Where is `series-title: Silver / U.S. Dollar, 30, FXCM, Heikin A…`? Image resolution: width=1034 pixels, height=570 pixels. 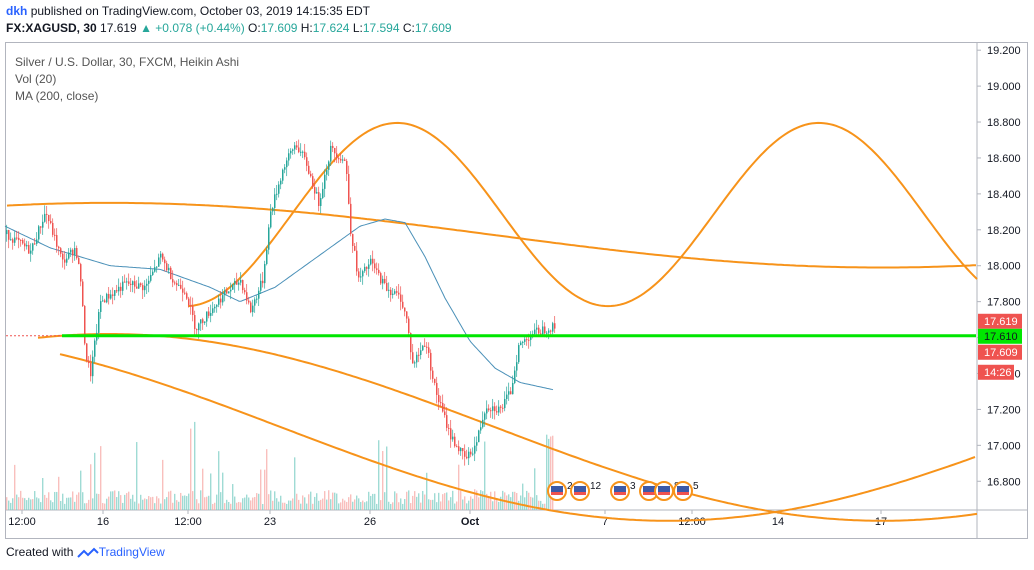
series-title: Silver / U.S. Dollar, 30, FXCM, Heikin A… is located at coordinates (127, 62).